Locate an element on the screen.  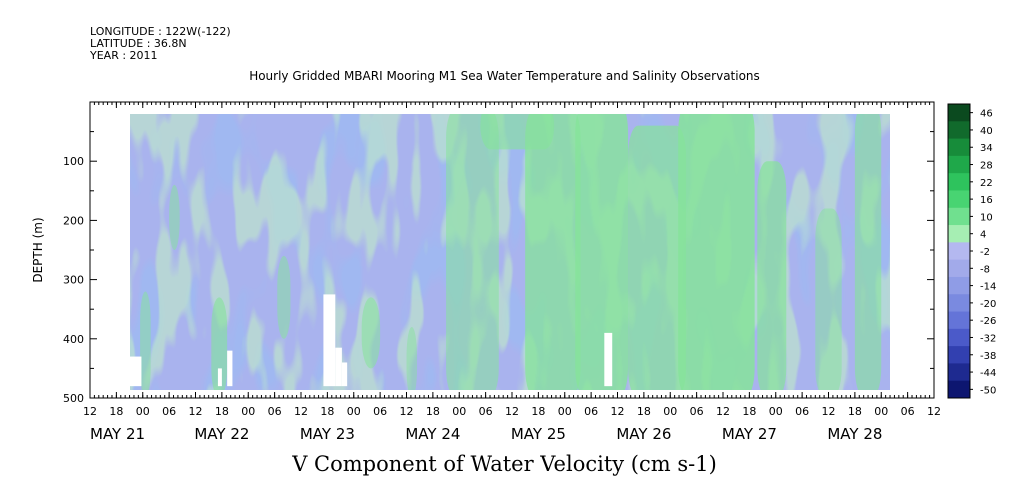
colorbar-label: -20 is located at coordinates (988, 304).